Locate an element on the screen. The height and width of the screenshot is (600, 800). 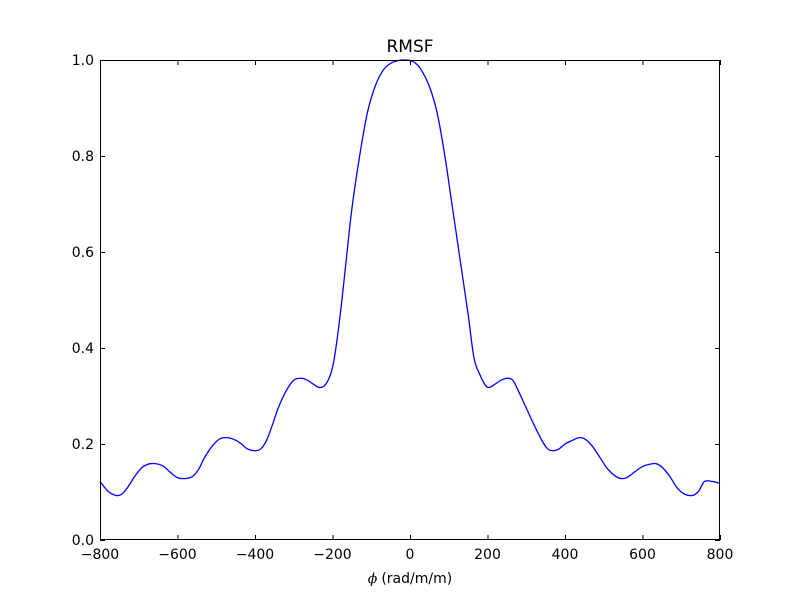
x-tick-label: 200 is located at coordinates (487, 555).